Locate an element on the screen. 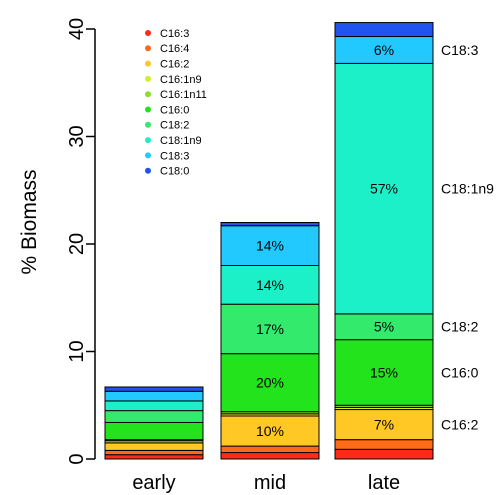 This screenshot has width=504, height=495. bar-segment-early-c164 is located at coordinates (154, 452).